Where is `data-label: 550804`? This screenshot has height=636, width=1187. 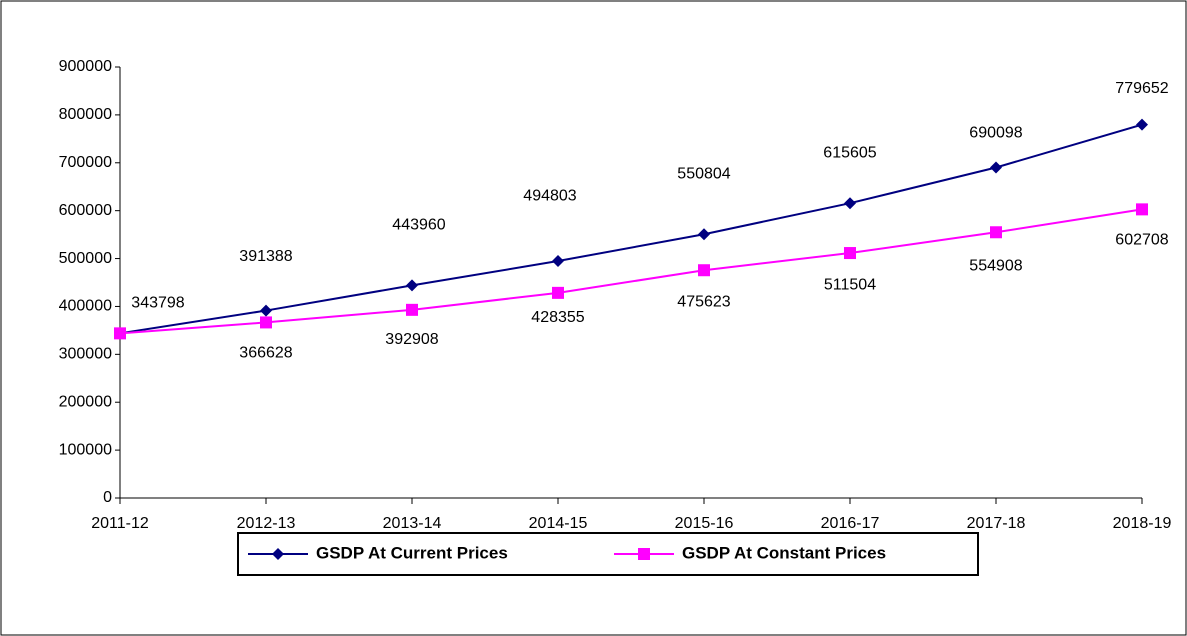 data-label: 550804 is located at coordinates (703, 173).